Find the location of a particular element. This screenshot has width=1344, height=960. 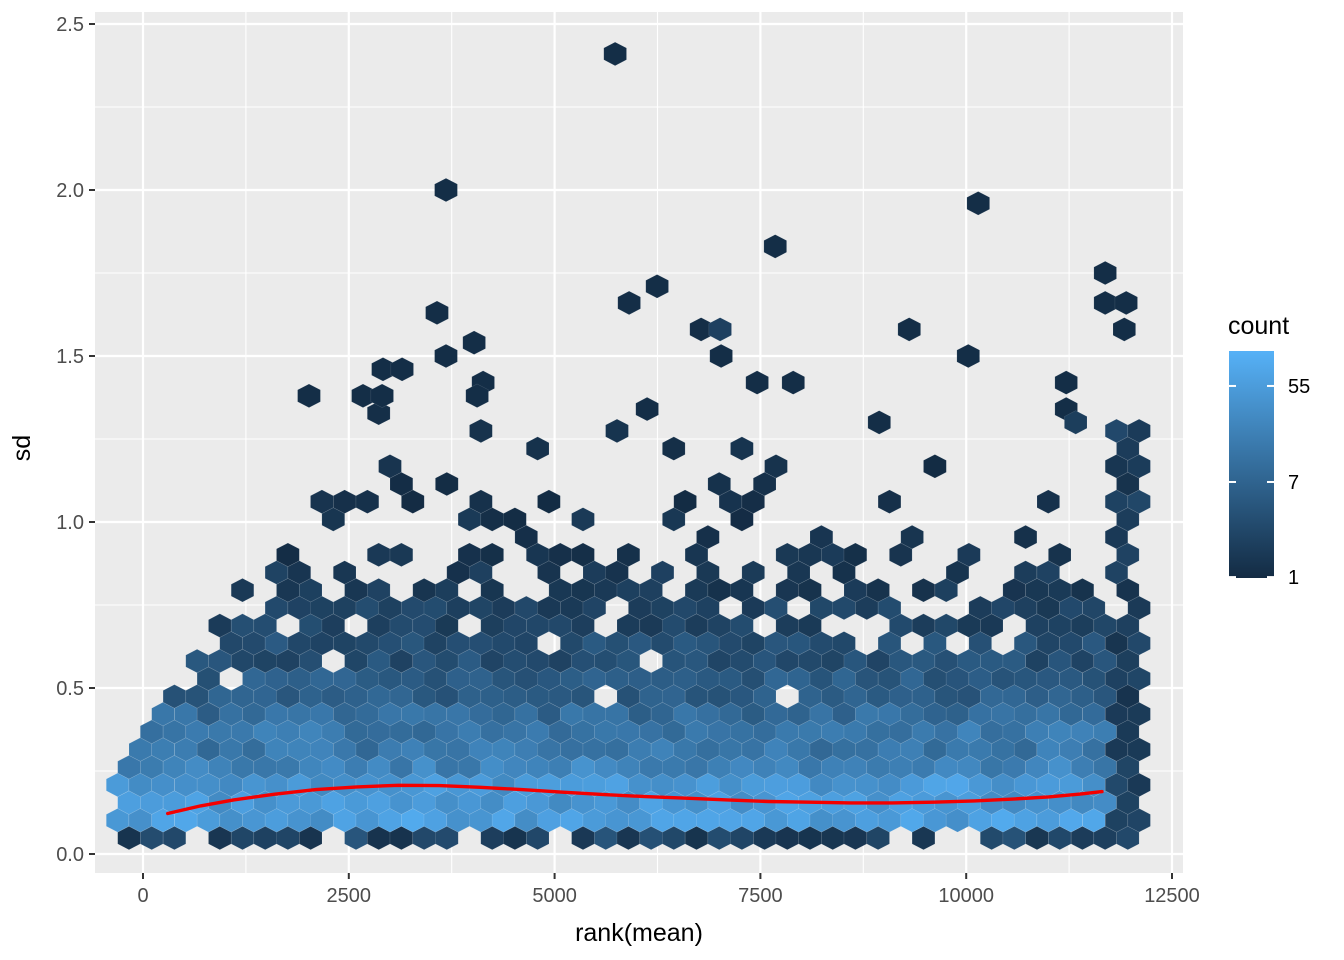

y-axis-title: sd is located at coordinates (22, 448).